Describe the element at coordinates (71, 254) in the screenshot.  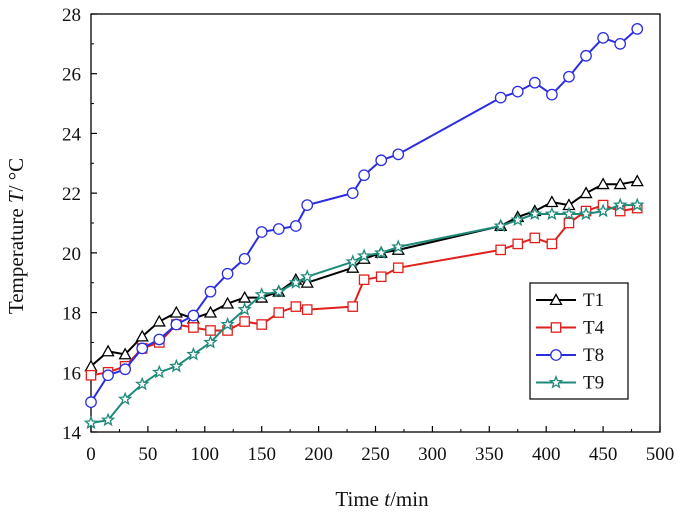
I see `y-tick-label: 20` at that location.